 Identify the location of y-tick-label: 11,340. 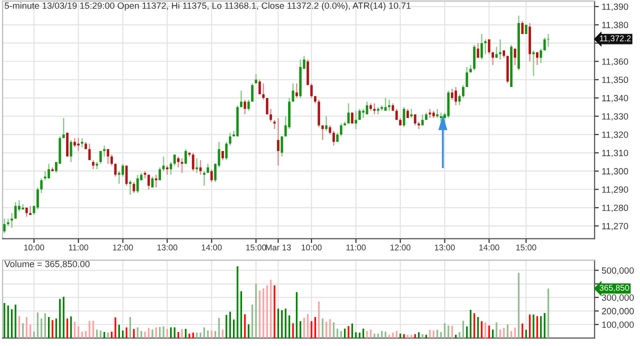
(615, 98).